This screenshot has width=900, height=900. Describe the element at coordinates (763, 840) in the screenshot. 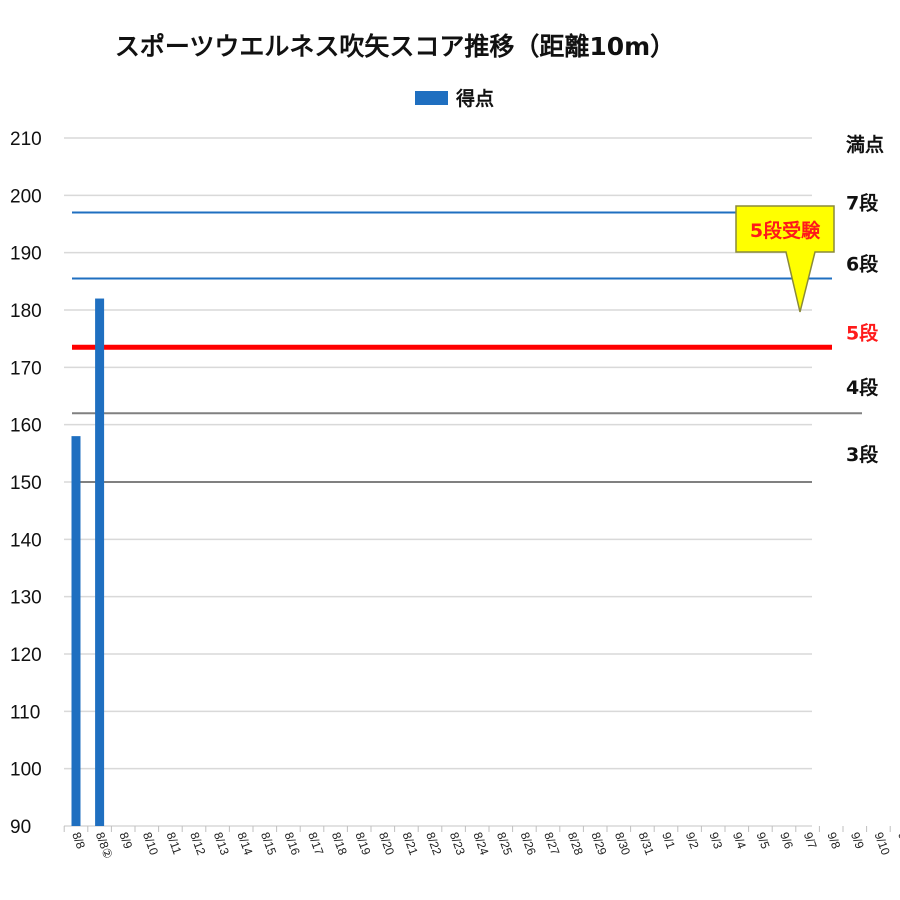

I see `x-tick-label: 9/5` at that location.